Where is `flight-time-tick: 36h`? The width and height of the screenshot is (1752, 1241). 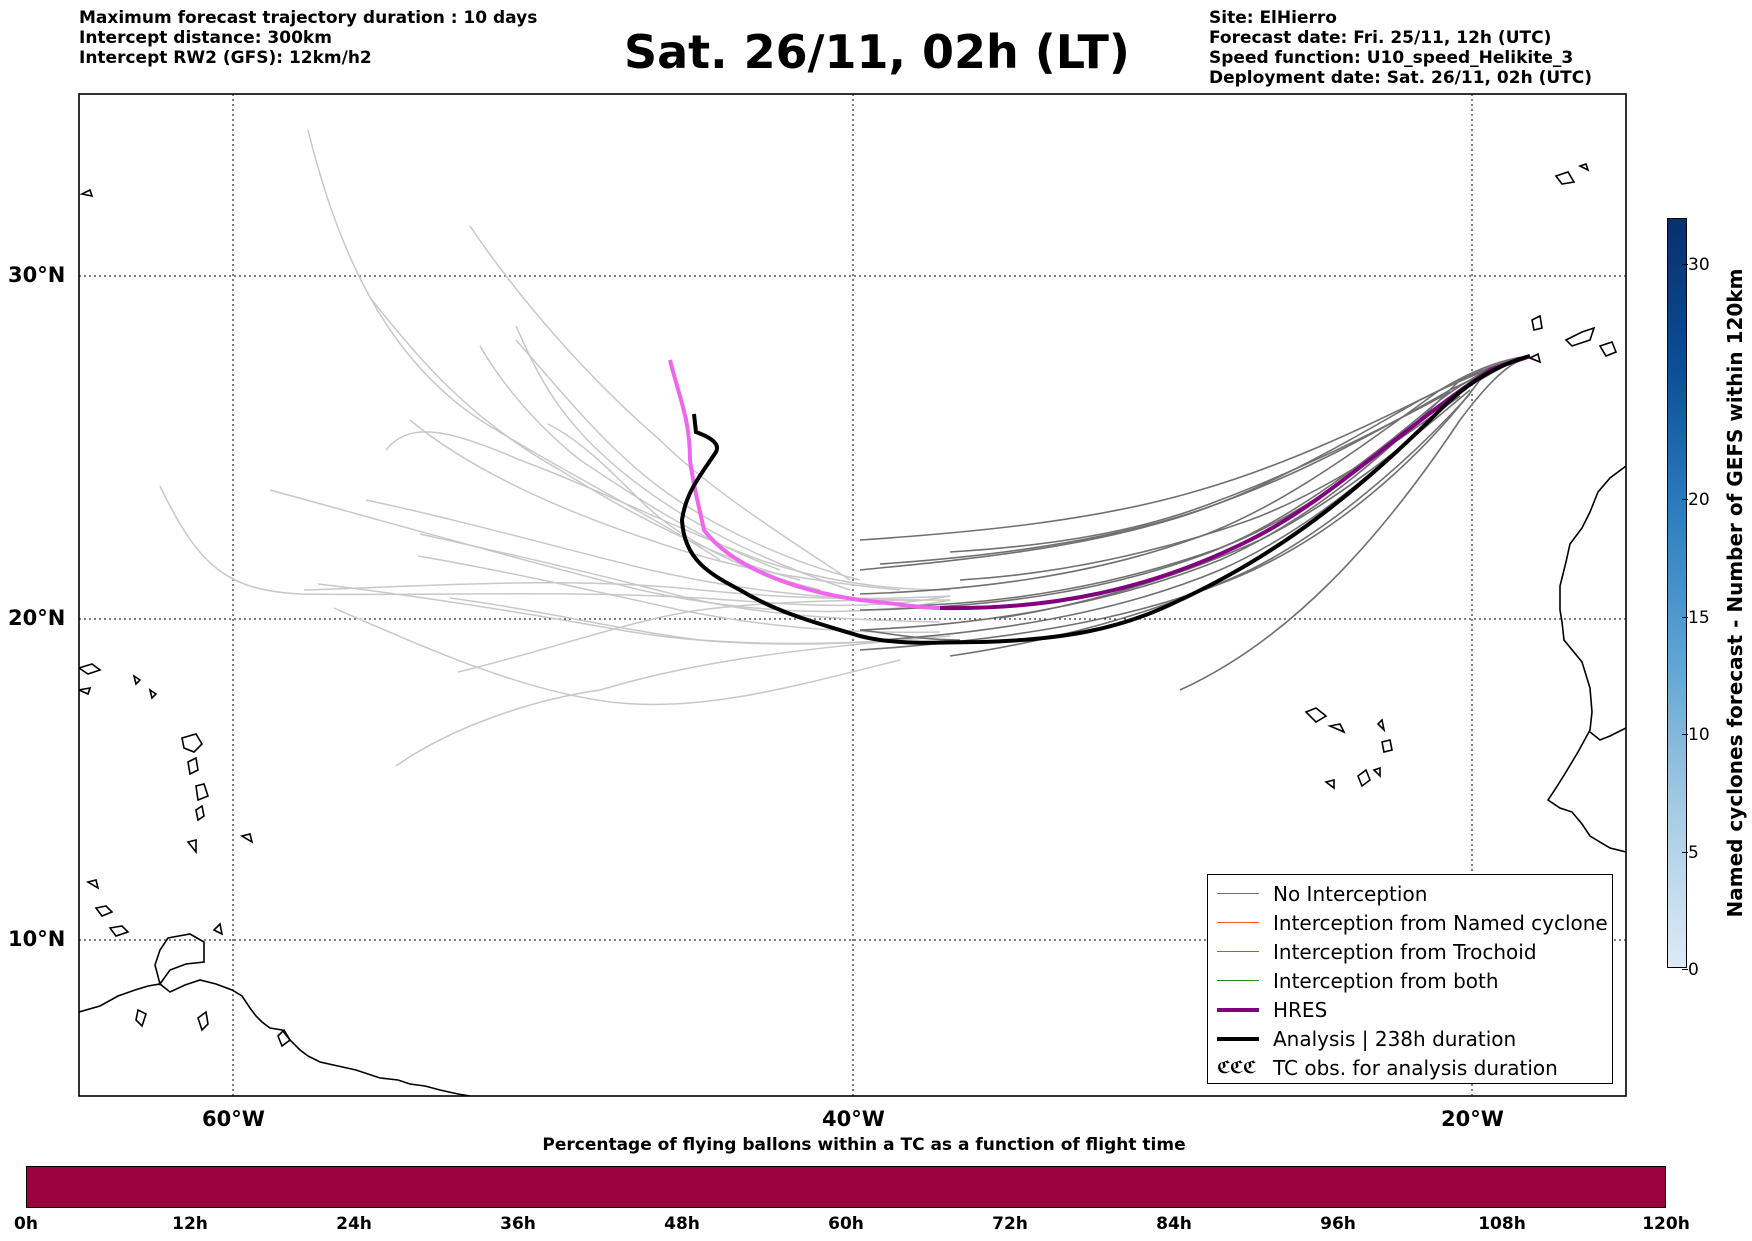 flight-time-tick: 36h is located at coordinates (518, 1224).